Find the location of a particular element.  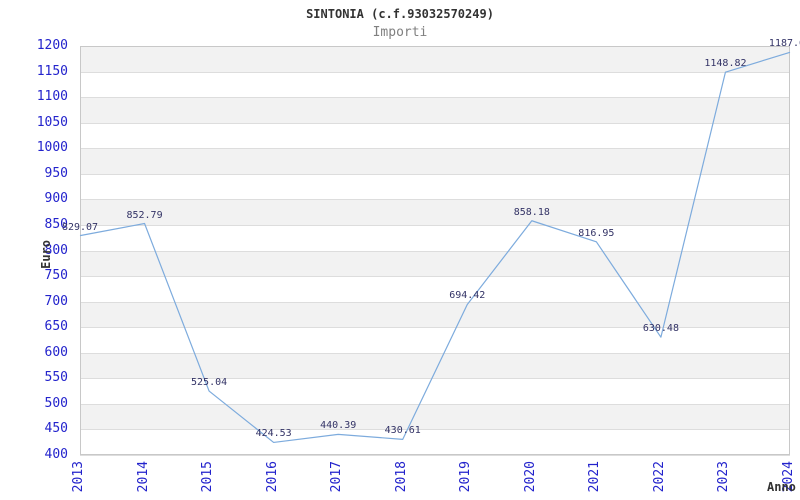

point-label: 858.18 is located at coordinates (531, 212).